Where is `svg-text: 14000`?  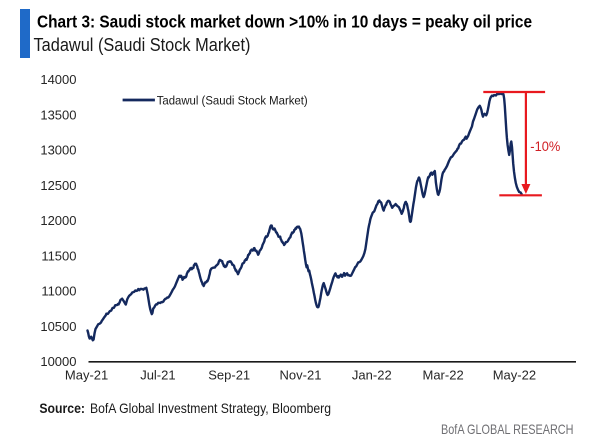
svg-text: 14000 is located at coordinates (58, 79).